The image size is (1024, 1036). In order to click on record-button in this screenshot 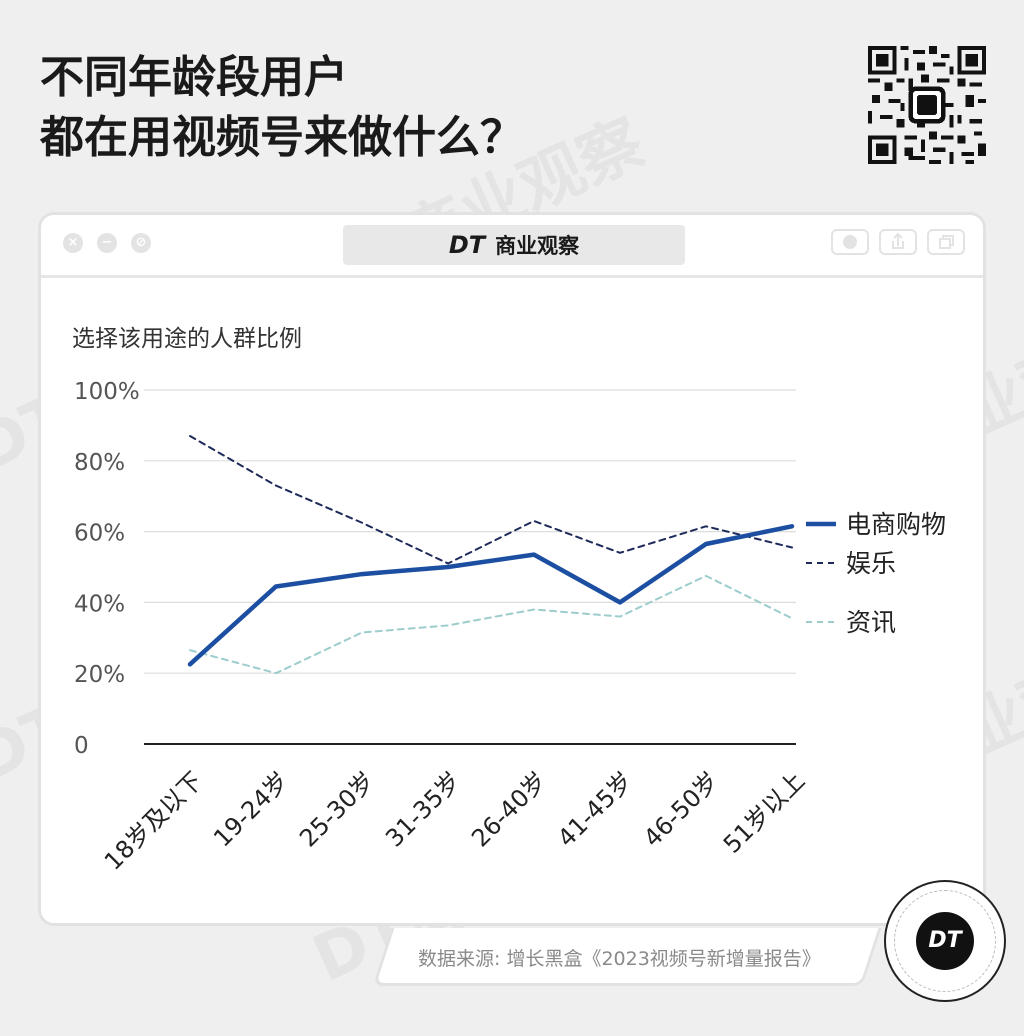, I will do `click(850, 242)`.